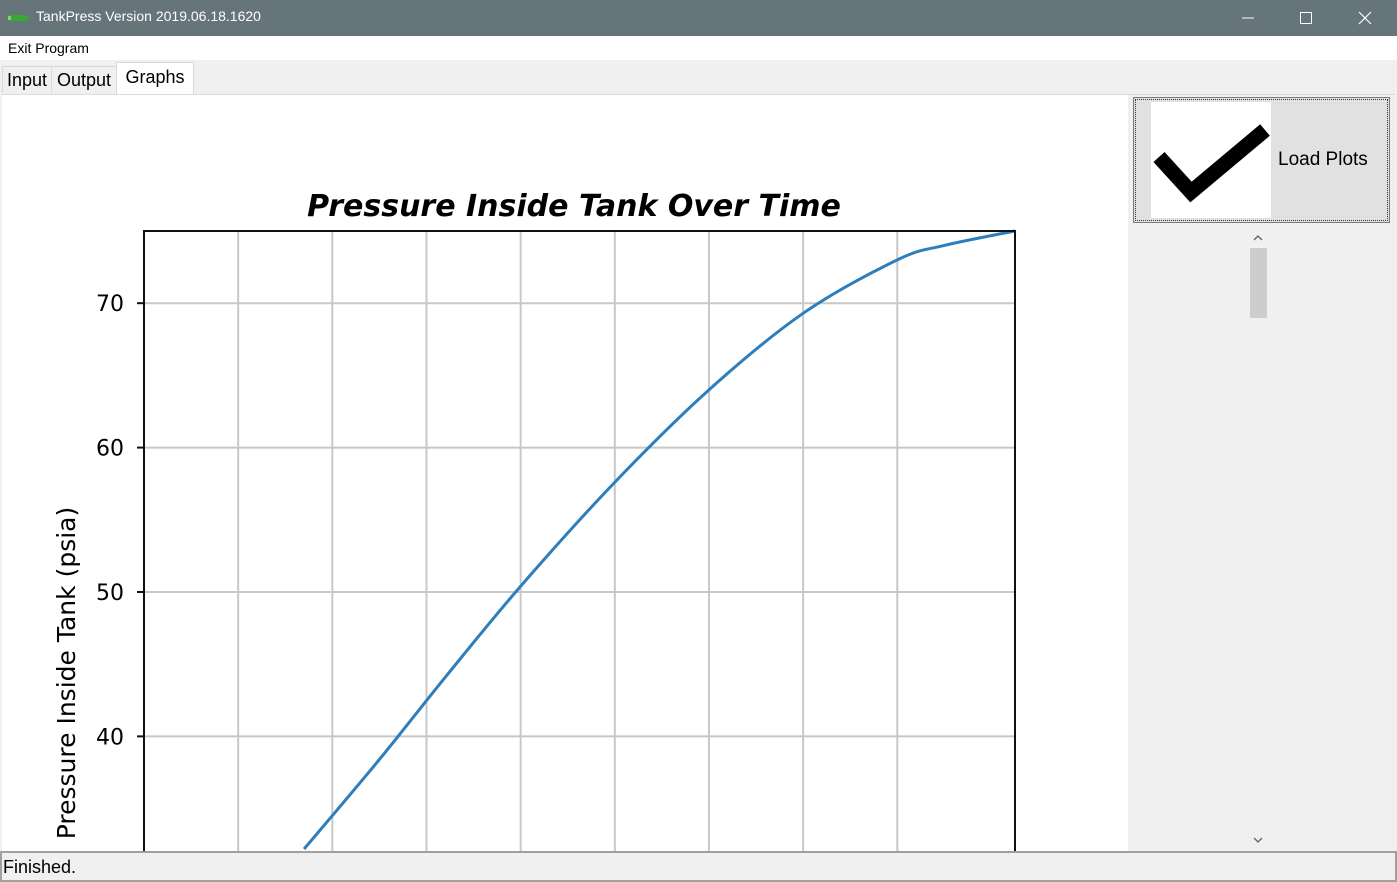  I want to click on minimize-button, so click(1248, 18).